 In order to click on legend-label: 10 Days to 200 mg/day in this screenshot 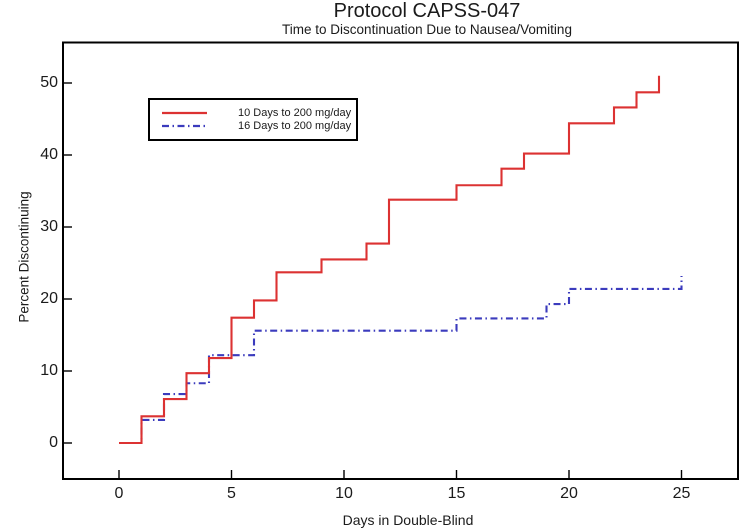, I will do `click(295, 112)`.